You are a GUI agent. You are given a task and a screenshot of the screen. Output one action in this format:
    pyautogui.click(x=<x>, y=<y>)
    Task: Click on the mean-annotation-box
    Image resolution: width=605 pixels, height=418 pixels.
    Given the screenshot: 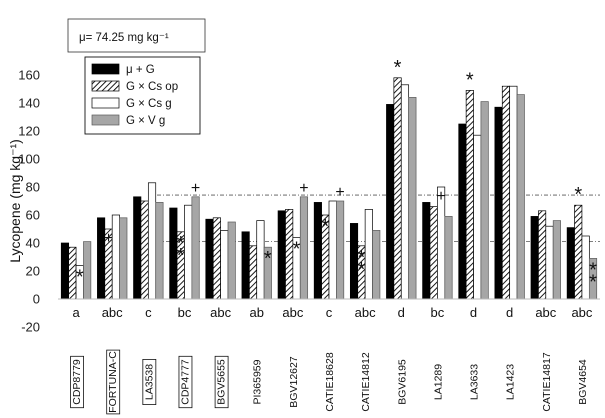 What is the action you would take?
    pyautogui.click(x=136, y=35)
    